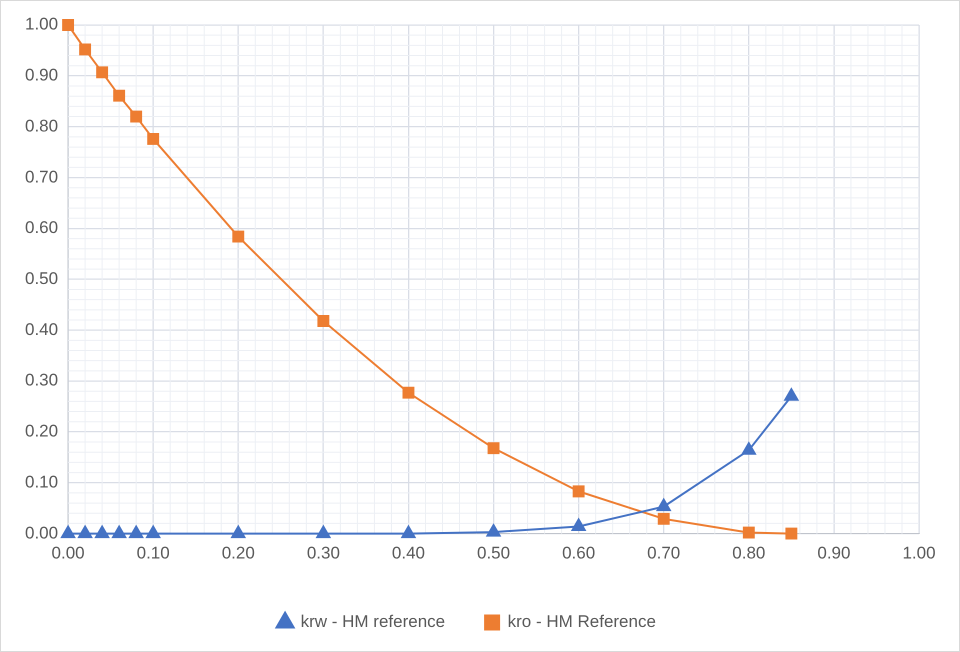  What do you see at coordinates (41, 24) in the screenshot?
I see `y-tick-label: 1.00` at bounding box center [41, 24].